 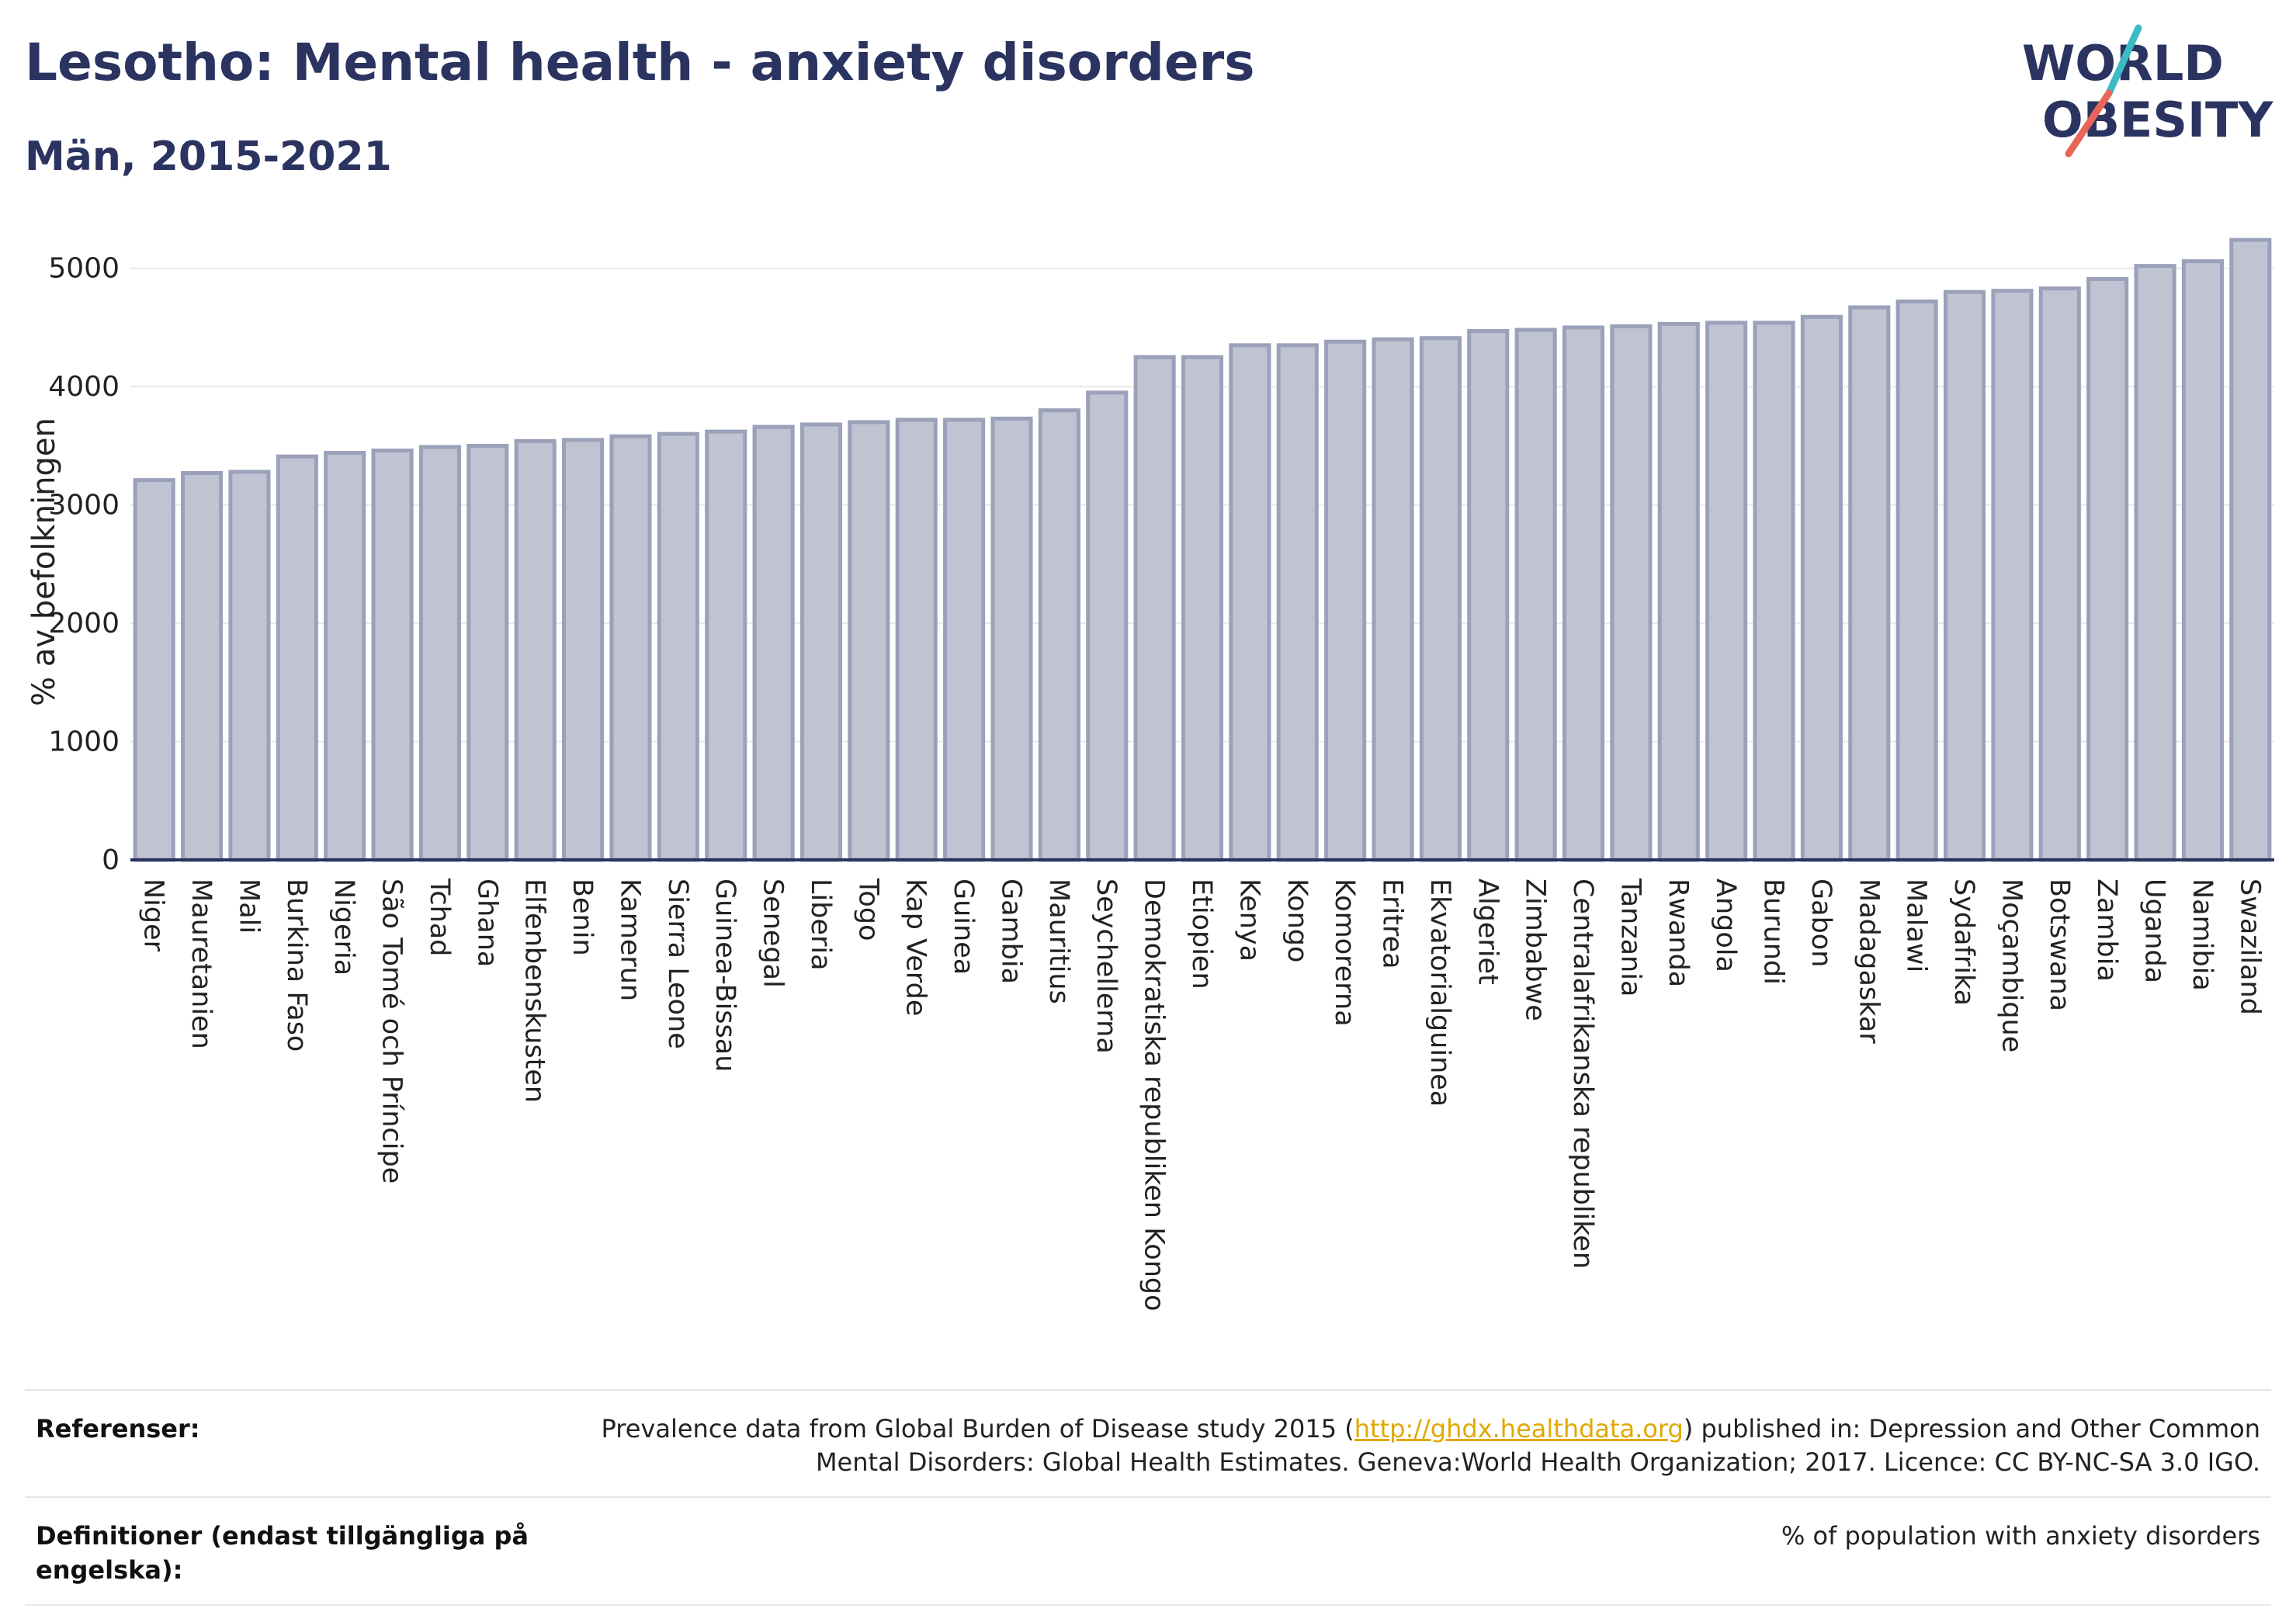 I want to click on x-tick-label: Rwanda, so click(x=1678, y=933).